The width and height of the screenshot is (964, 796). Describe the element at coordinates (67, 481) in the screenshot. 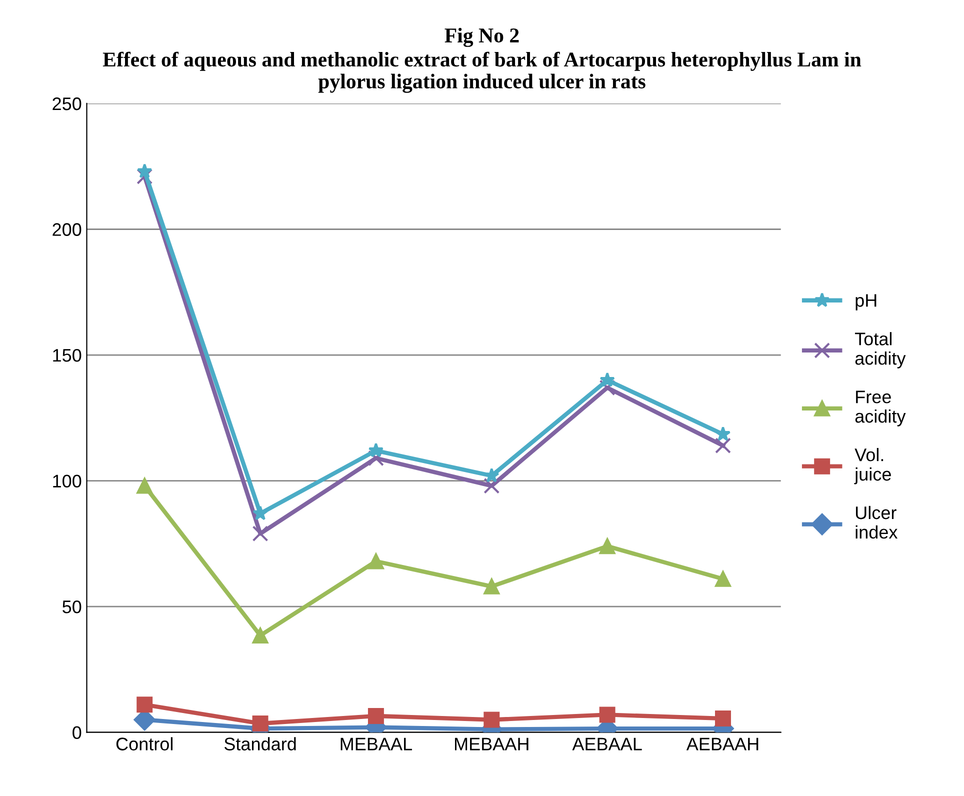

I see `y-tick-label: 100` at that location.